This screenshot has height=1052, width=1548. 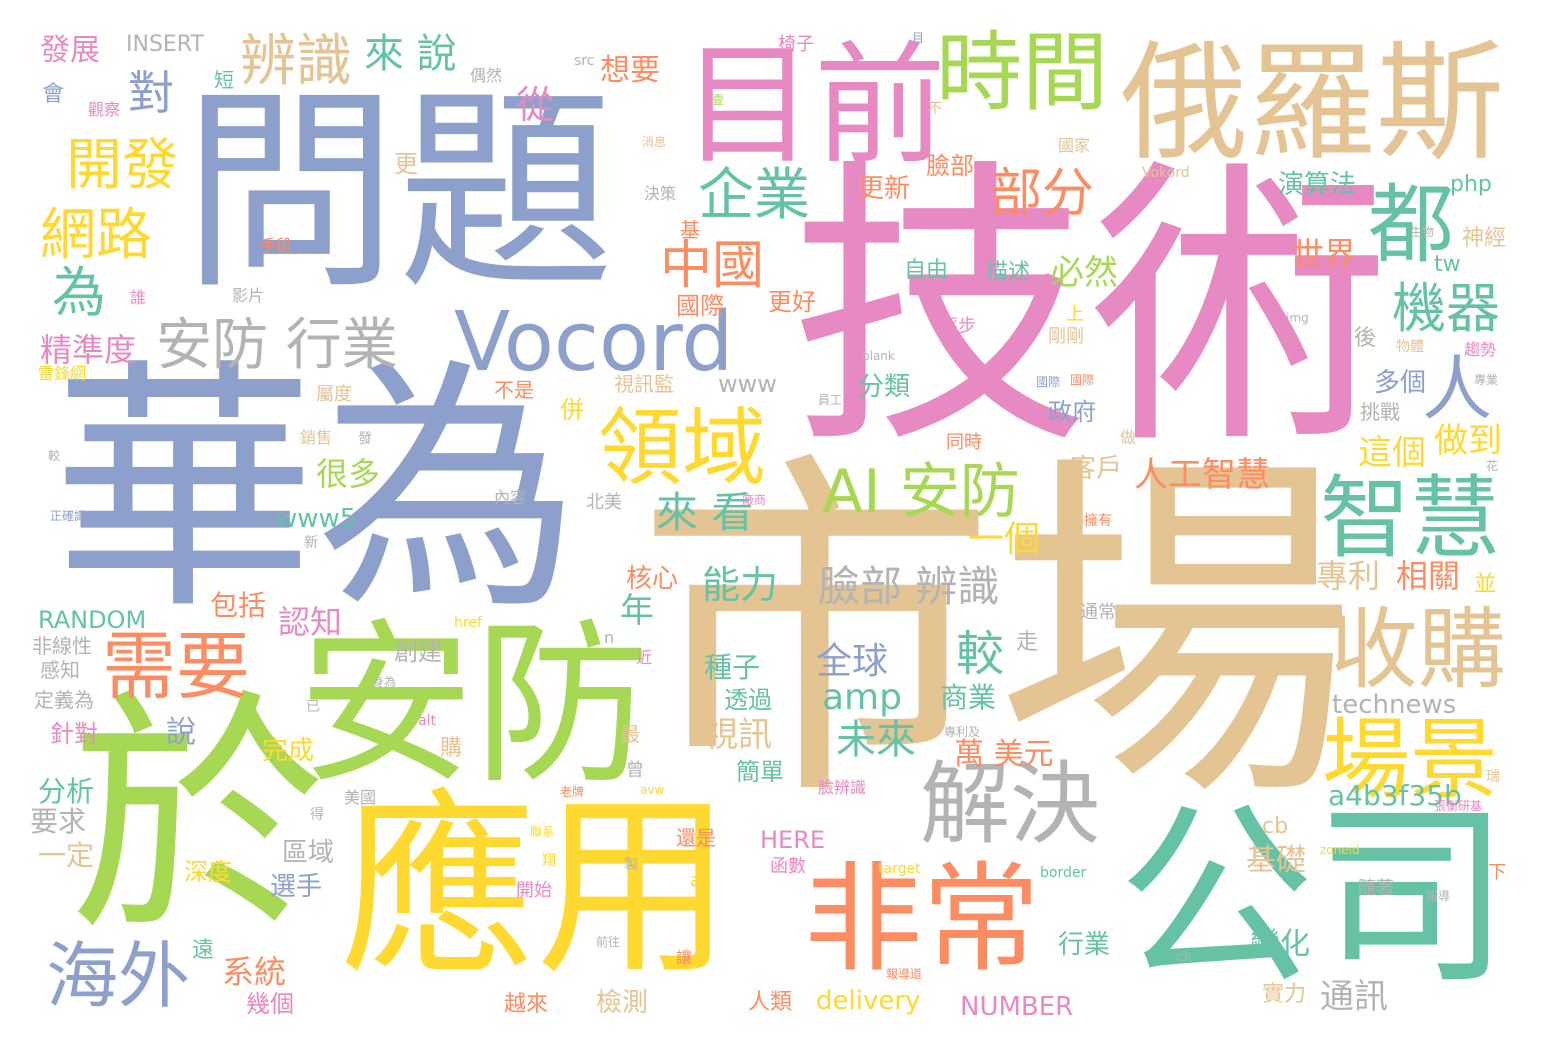 What do you see at coordinates (572, 792) in the screenshot?
I see `word-laopai: 老牌` at bounding box center [572, 792].